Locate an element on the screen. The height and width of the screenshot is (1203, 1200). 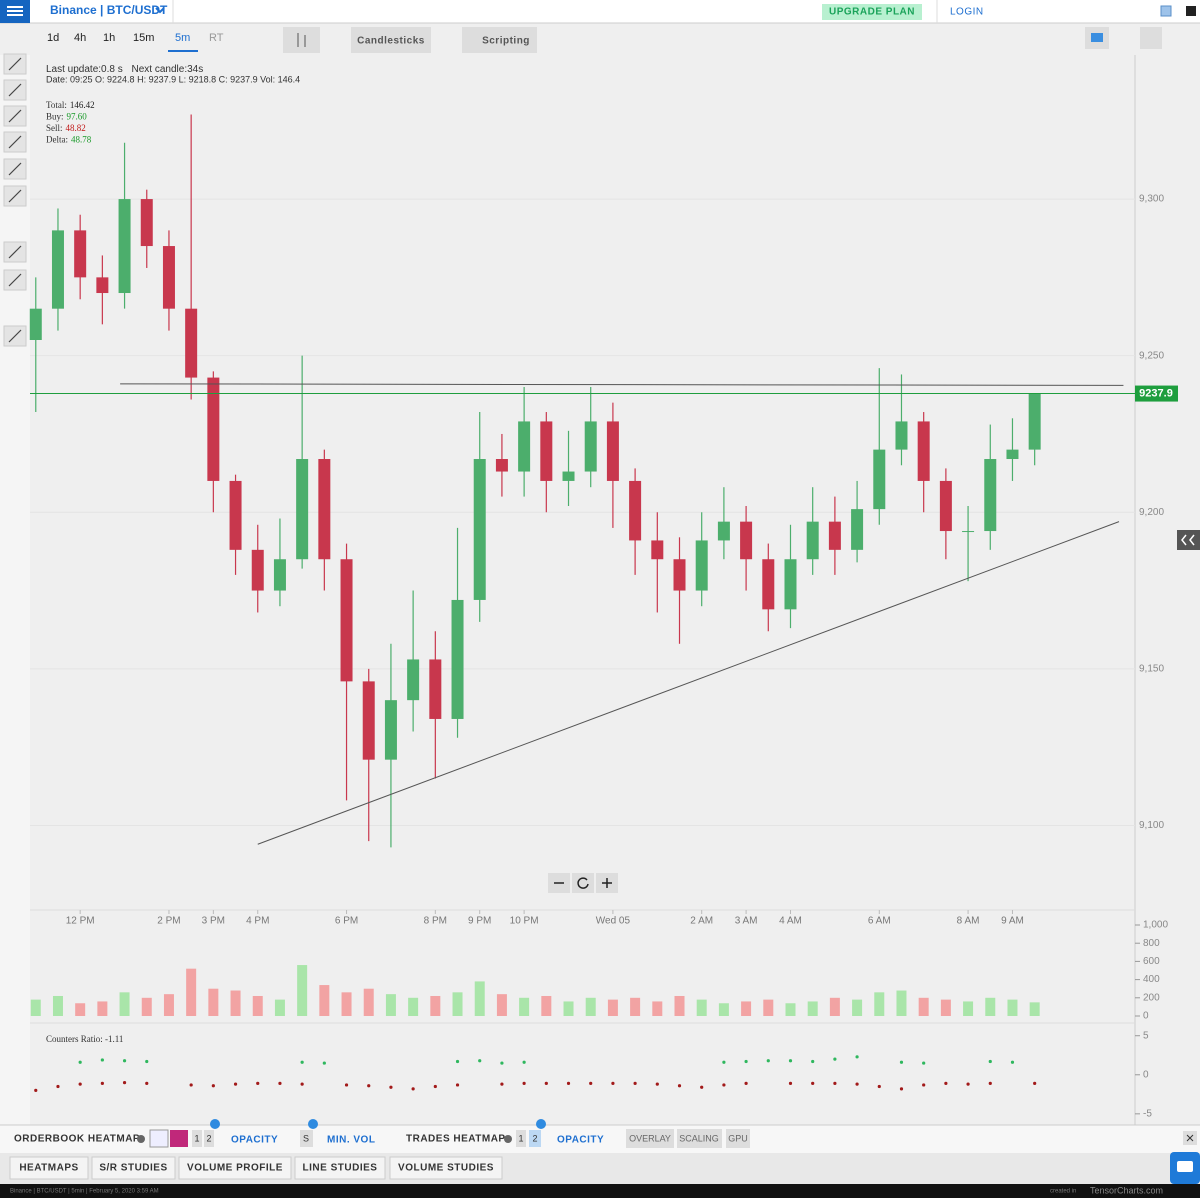
x-tick-label: 6 AM is located at coordinates (879, 921).